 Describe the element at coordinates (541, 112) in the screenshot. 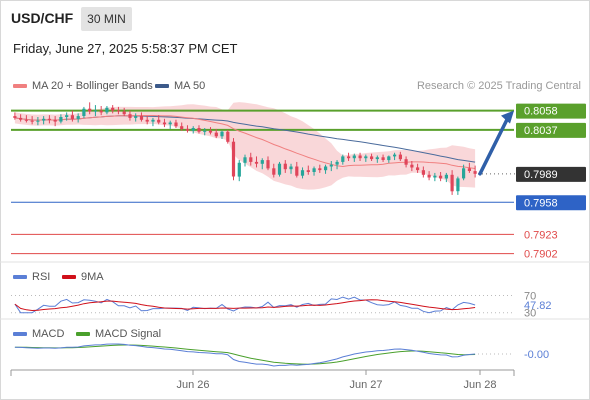

I see `resistance-tag-label: 0.8058` at that location.